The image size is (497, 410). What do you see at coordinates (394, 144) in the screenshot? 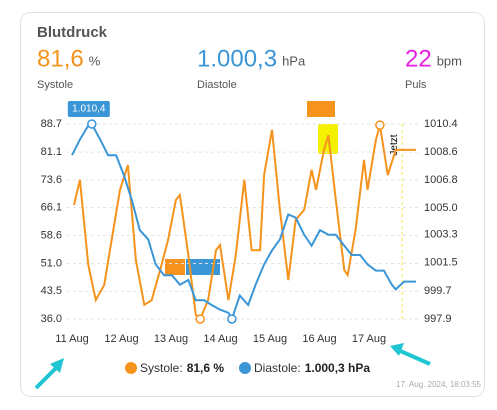
I see `annotation-text: Jetzt` at bounding box center [394, 144].